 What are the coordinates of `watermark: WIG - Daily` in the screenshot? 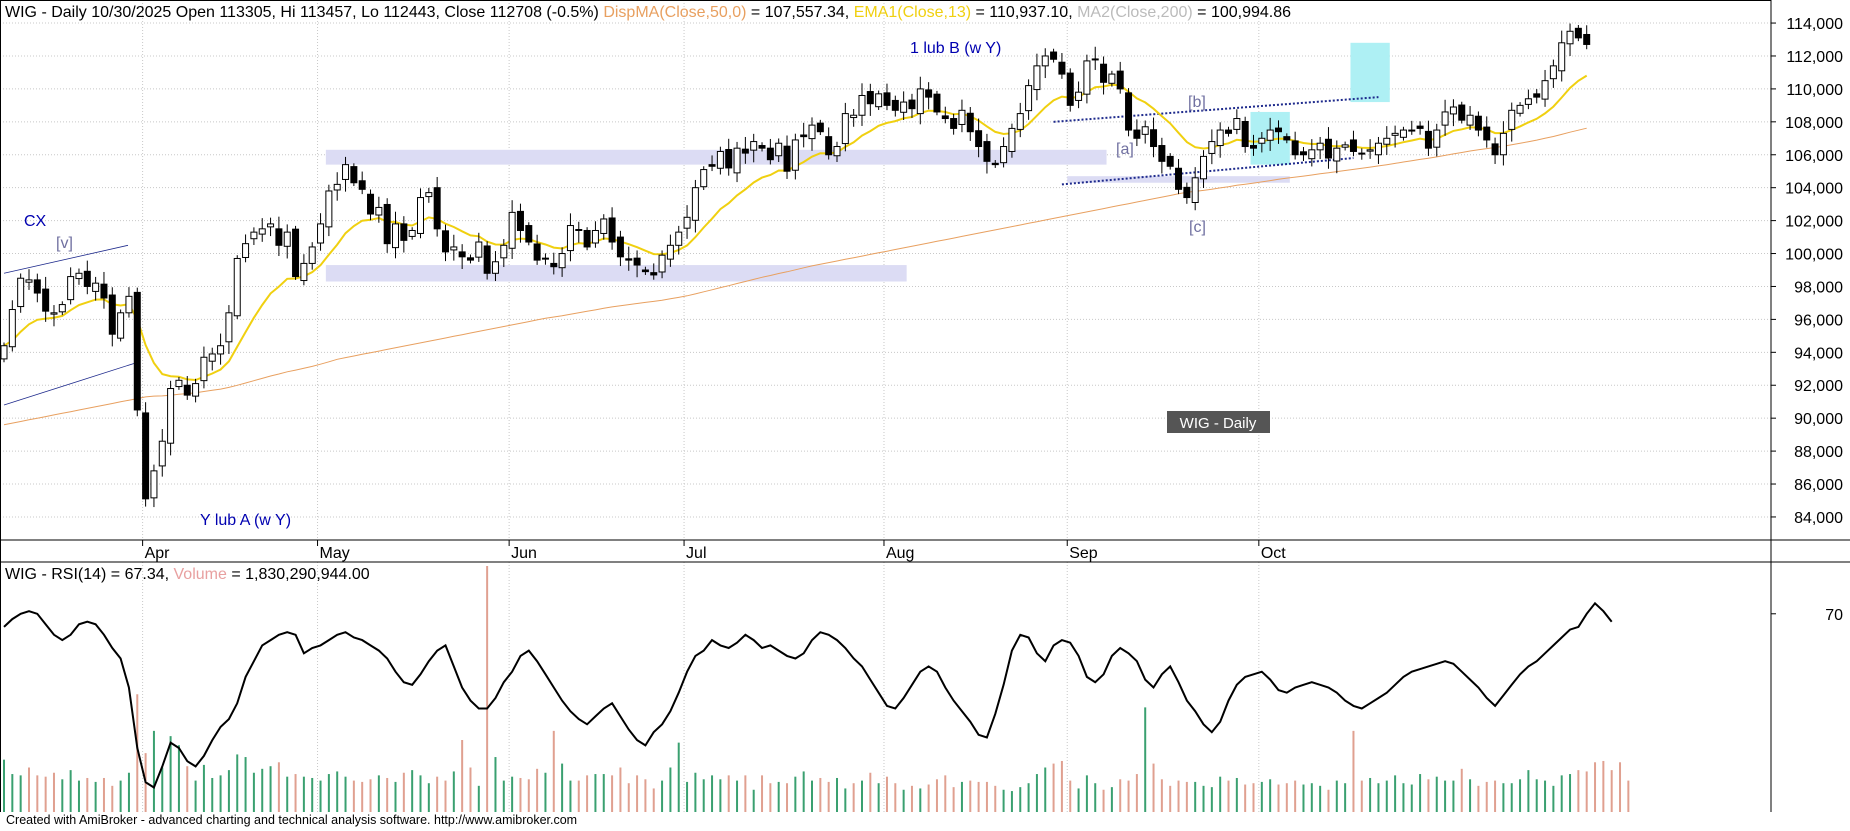 It's located at (1218, 422).